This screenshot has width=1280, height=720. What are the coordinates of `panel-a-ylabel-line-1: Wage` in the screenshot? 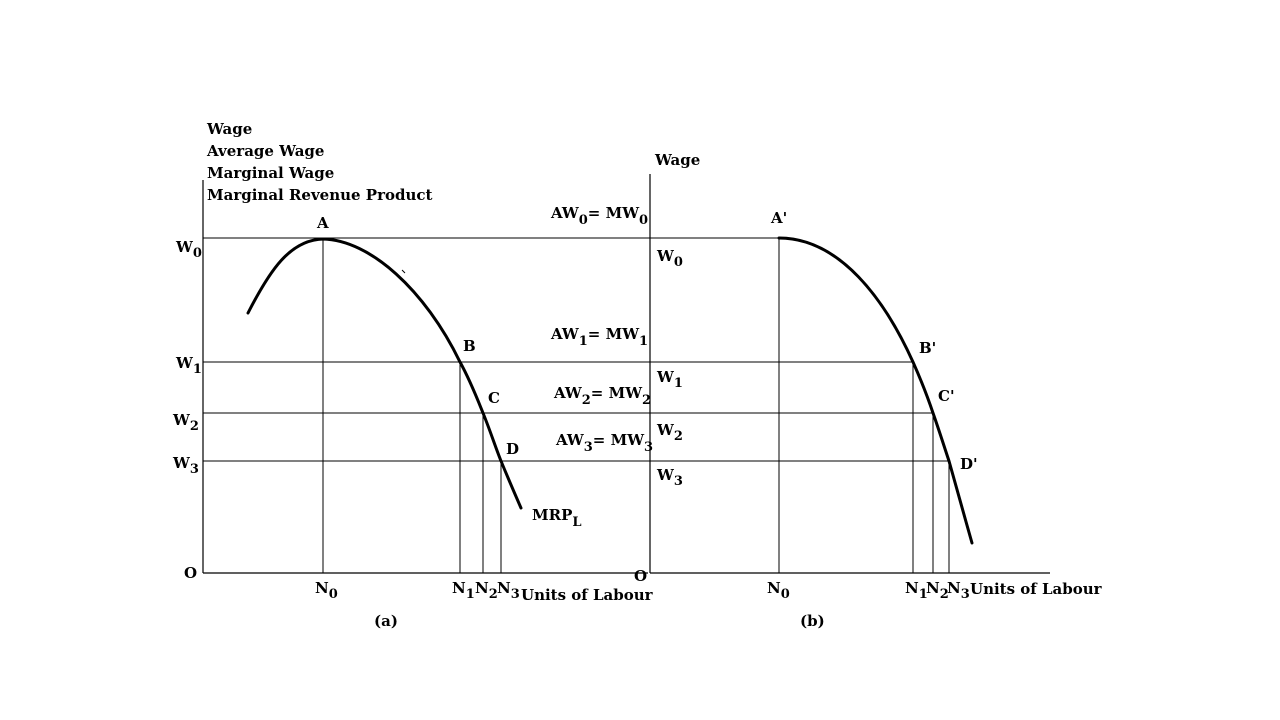 It's located at (229, 129).